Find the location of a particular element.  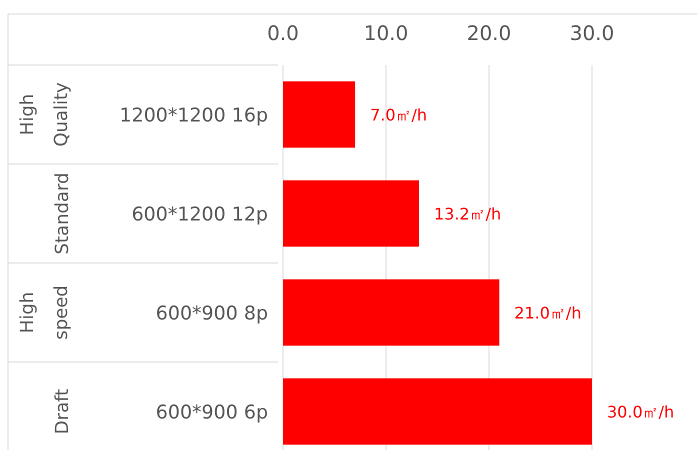

y-tick-label: 1200*1200 16p is located at coordinates (194, 115).